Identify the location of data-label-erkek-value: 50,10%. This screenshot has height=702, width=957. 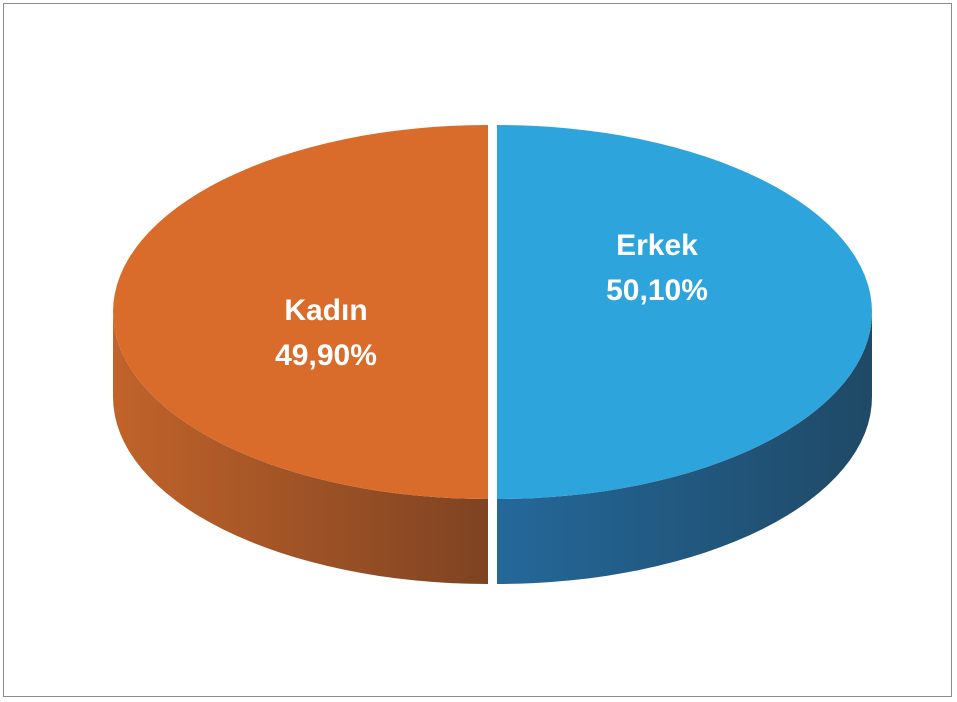
(657, 290).